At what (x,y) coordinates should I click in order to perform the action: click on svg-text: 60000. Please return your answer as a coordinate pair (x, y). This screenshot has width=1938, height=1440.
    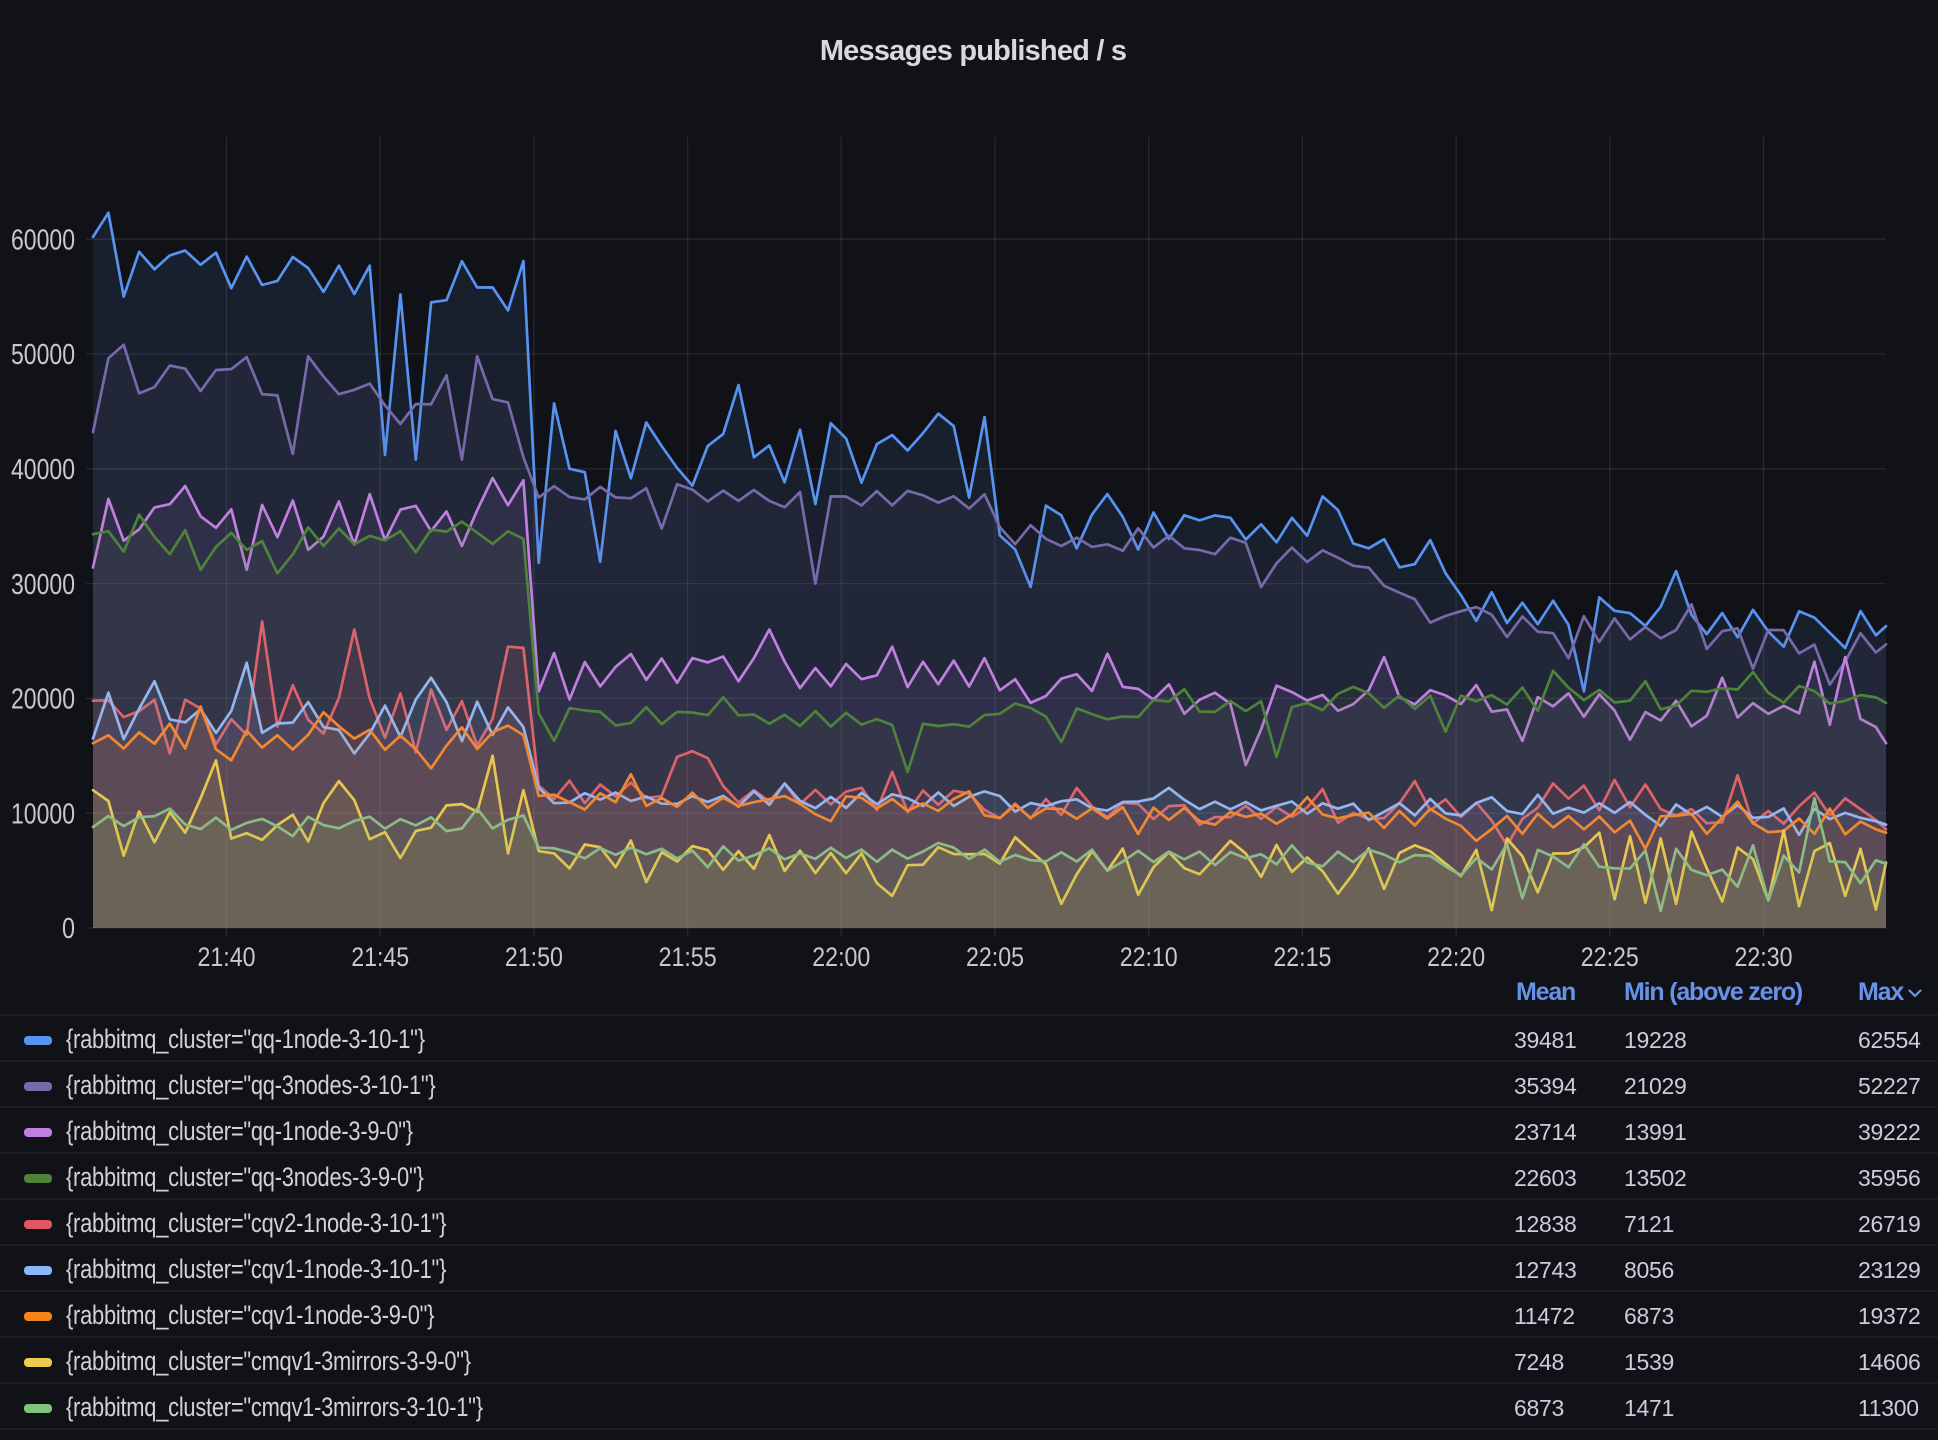
    Looking at the image, I should click on (43, 240).